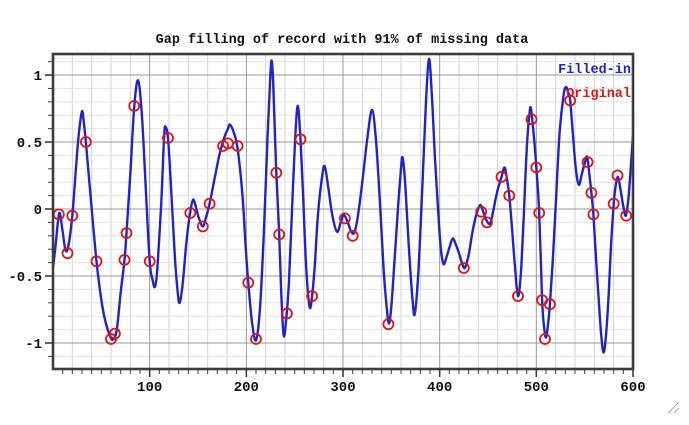 The height and width of the screenshot is (425, 689). I want to click on x-tick-label: 500, so click(536, 388).